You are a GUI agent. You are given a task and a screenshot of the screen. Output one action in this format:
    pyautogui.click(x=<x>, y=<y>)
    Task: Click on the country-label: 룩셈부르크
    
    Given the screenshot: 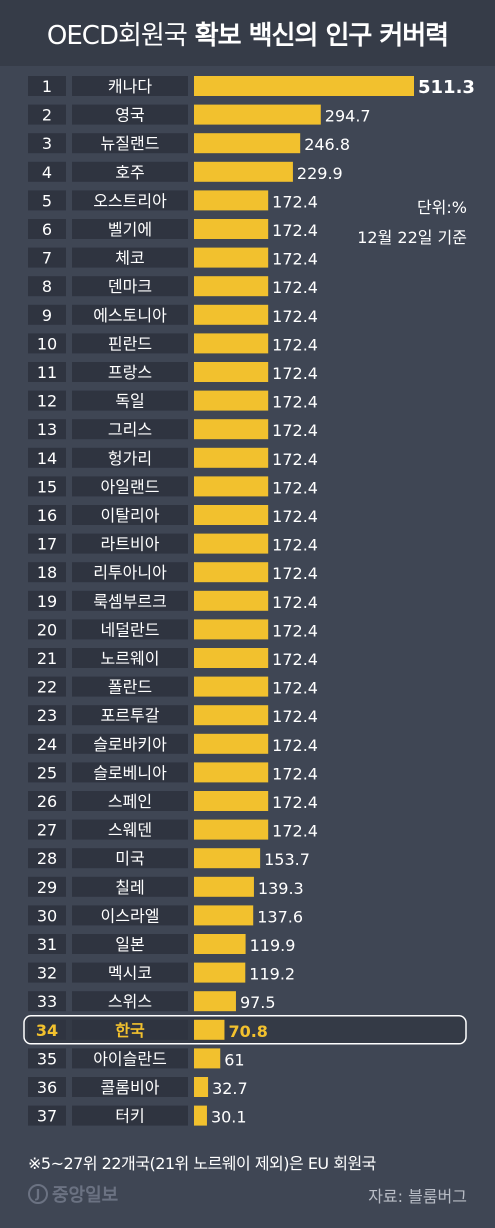 What is the action you would take?
    pyautogui.click(x=130, y=601)
    